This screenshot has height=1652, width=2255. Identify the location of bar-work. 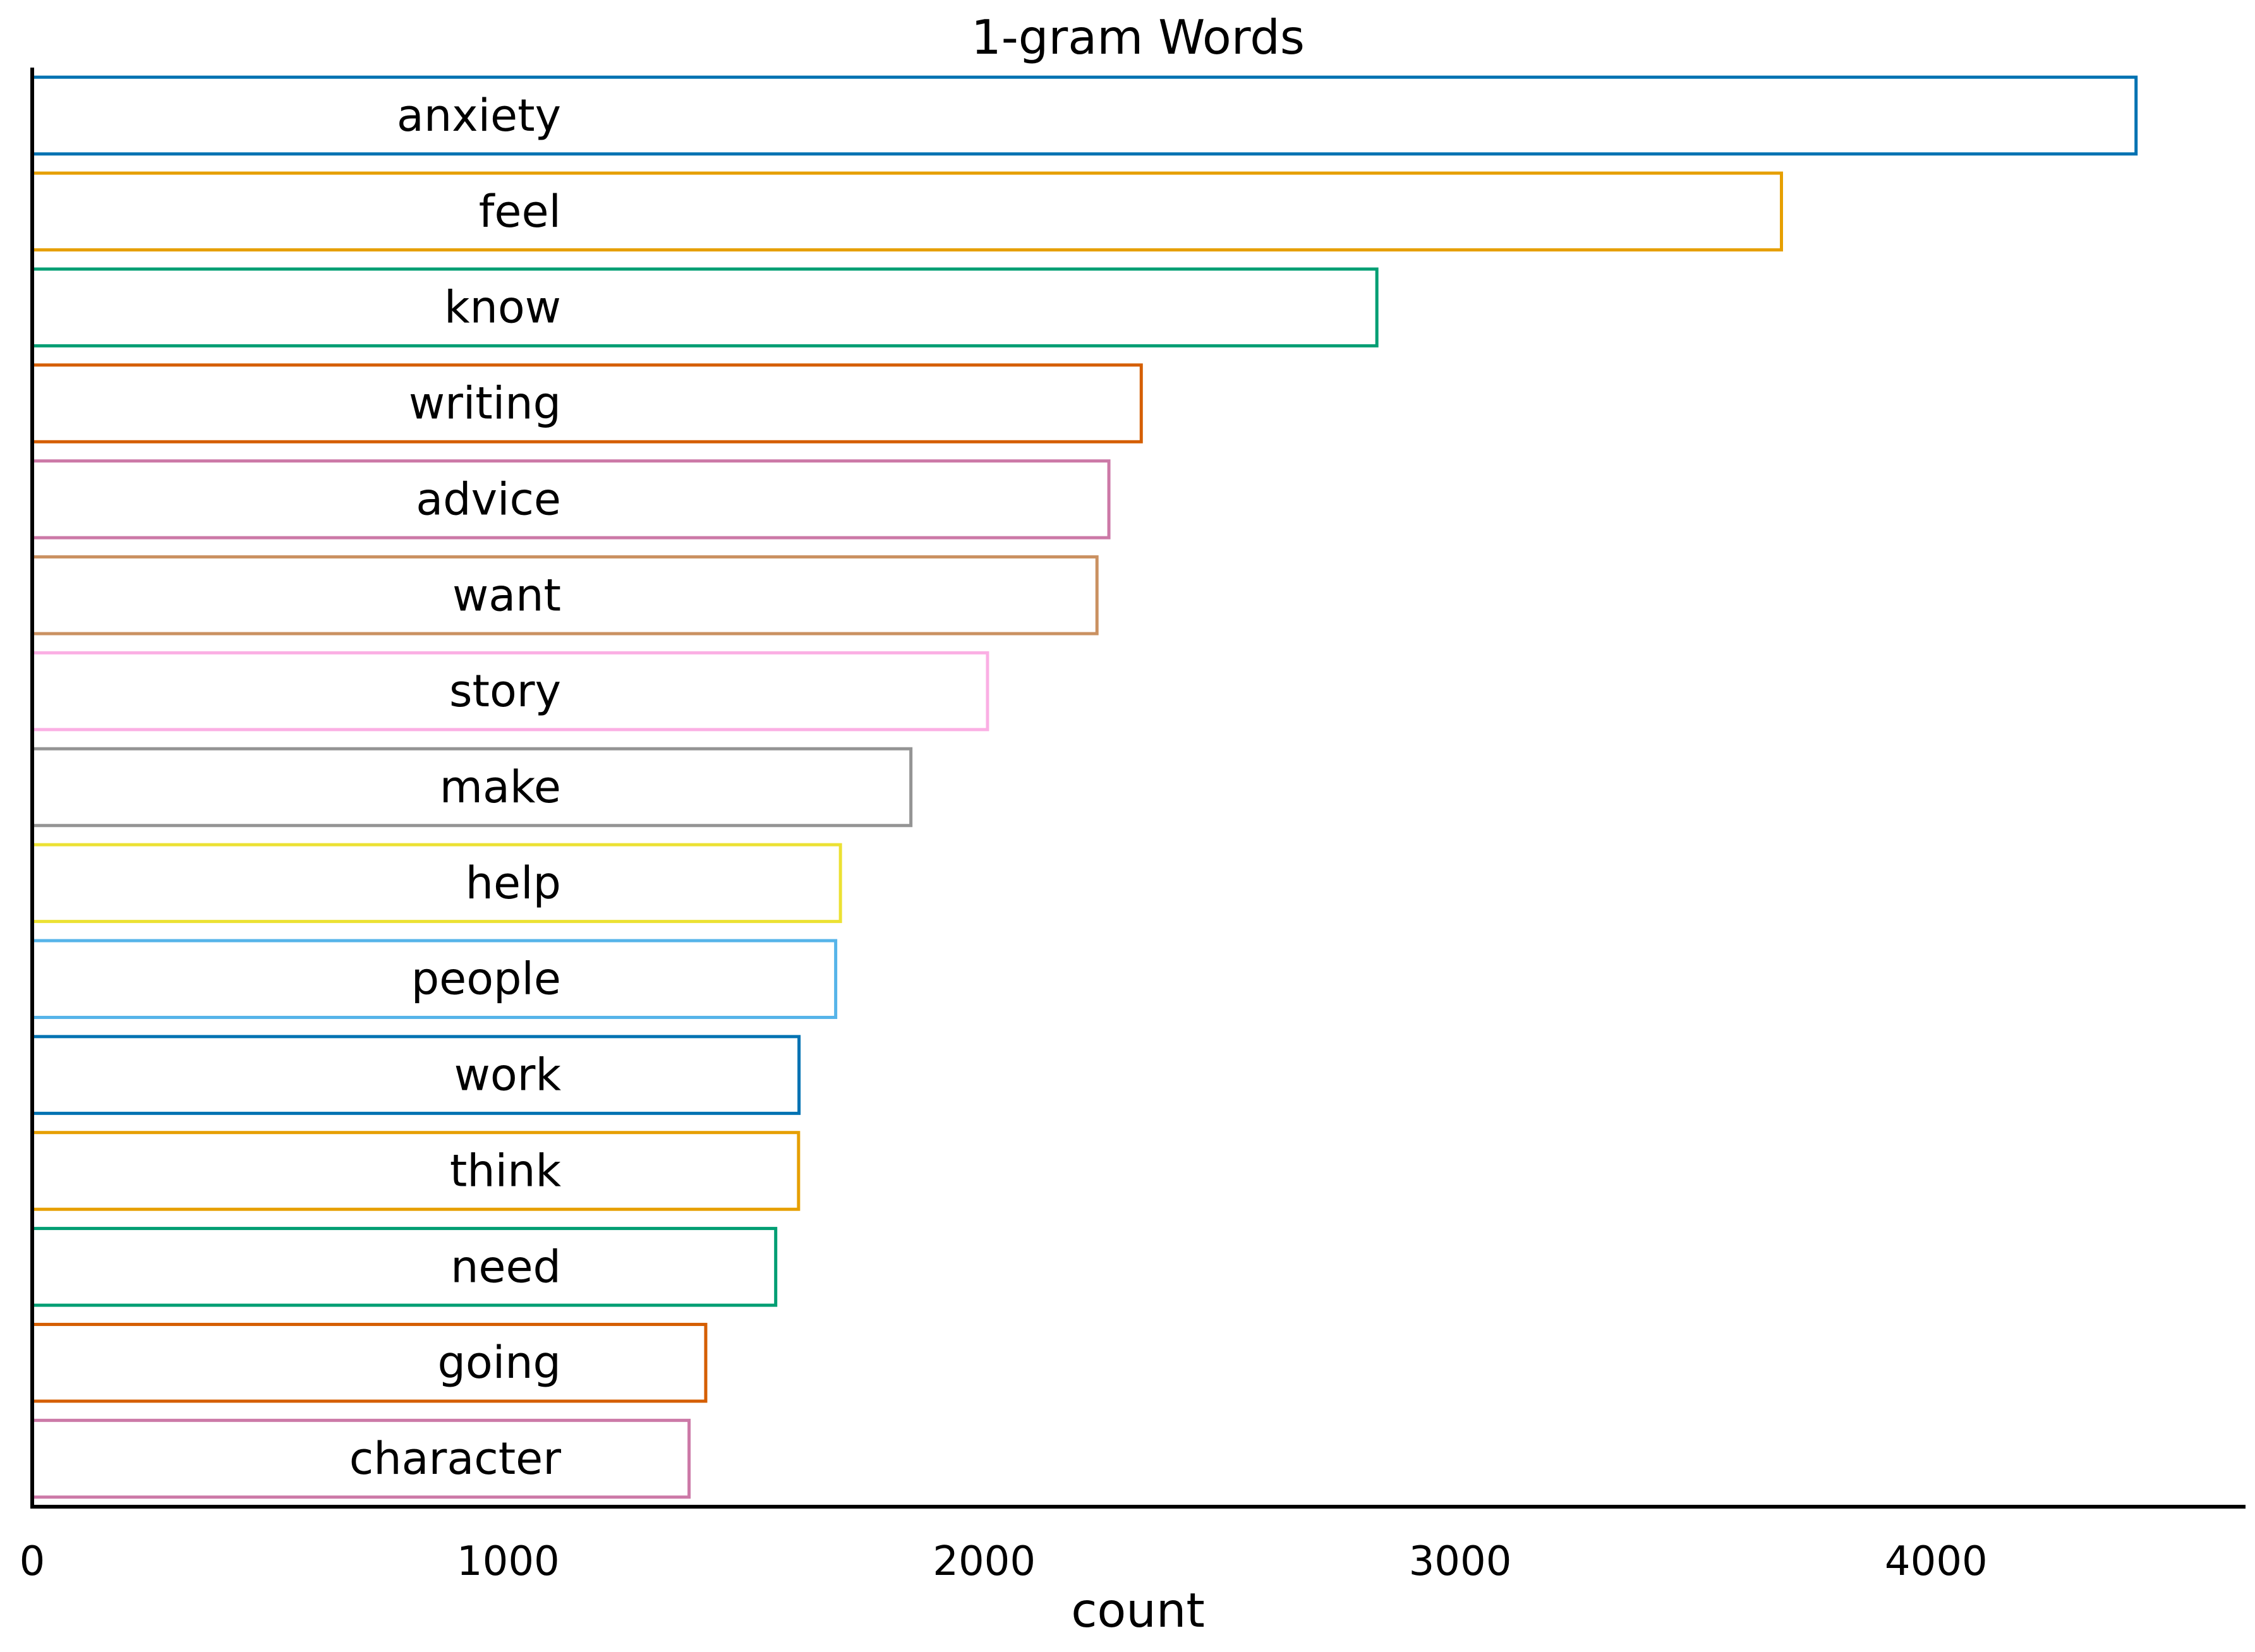
(415, 1075).